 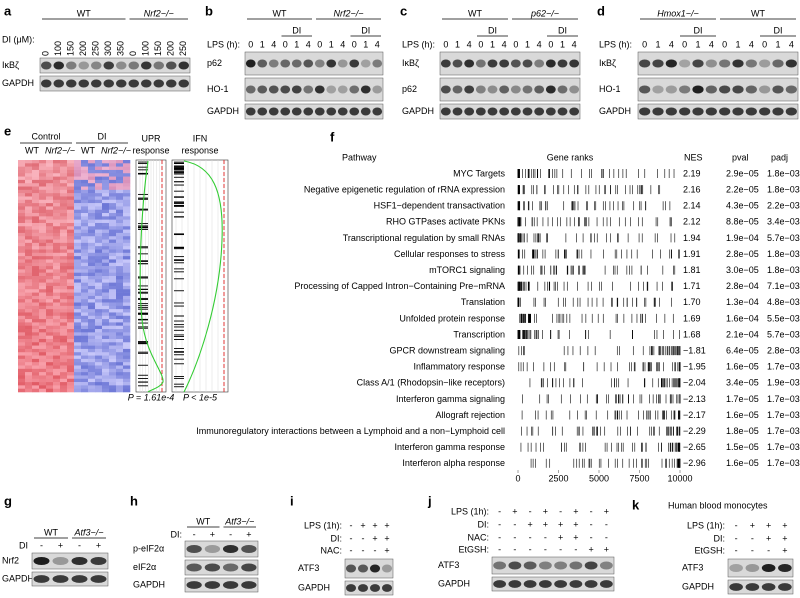 I want to click on row-label: LPS (1h):, so click(x=470, y=511).